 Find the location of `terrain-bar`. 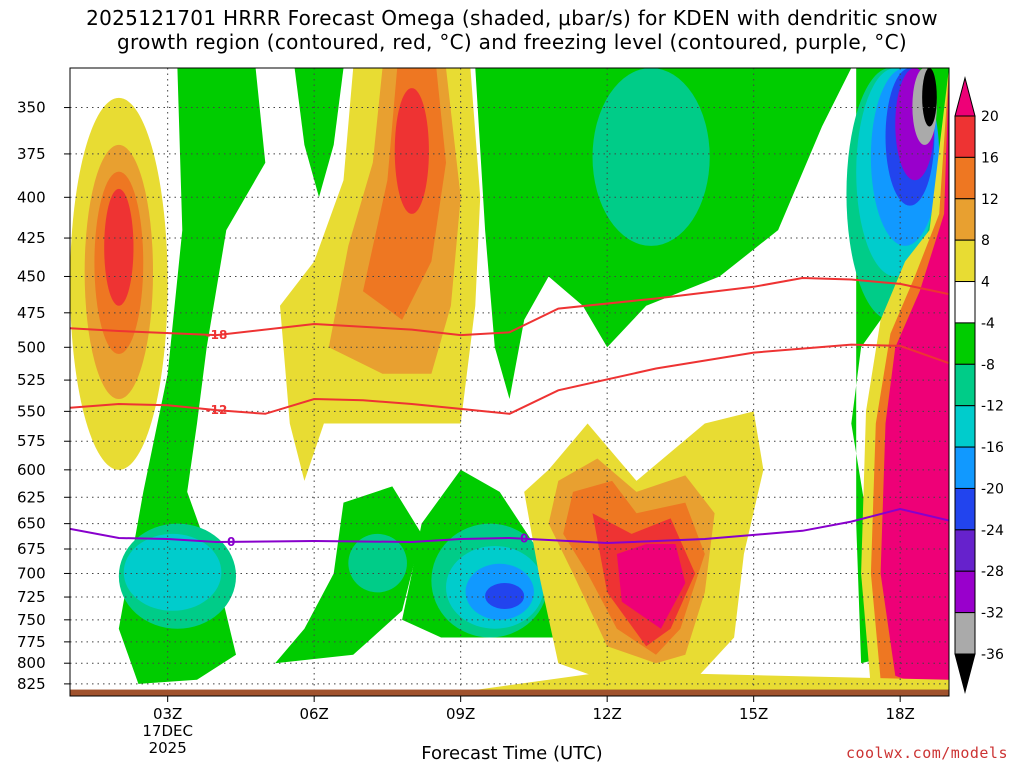

terrain-bar is located at coordinates (509, 692).